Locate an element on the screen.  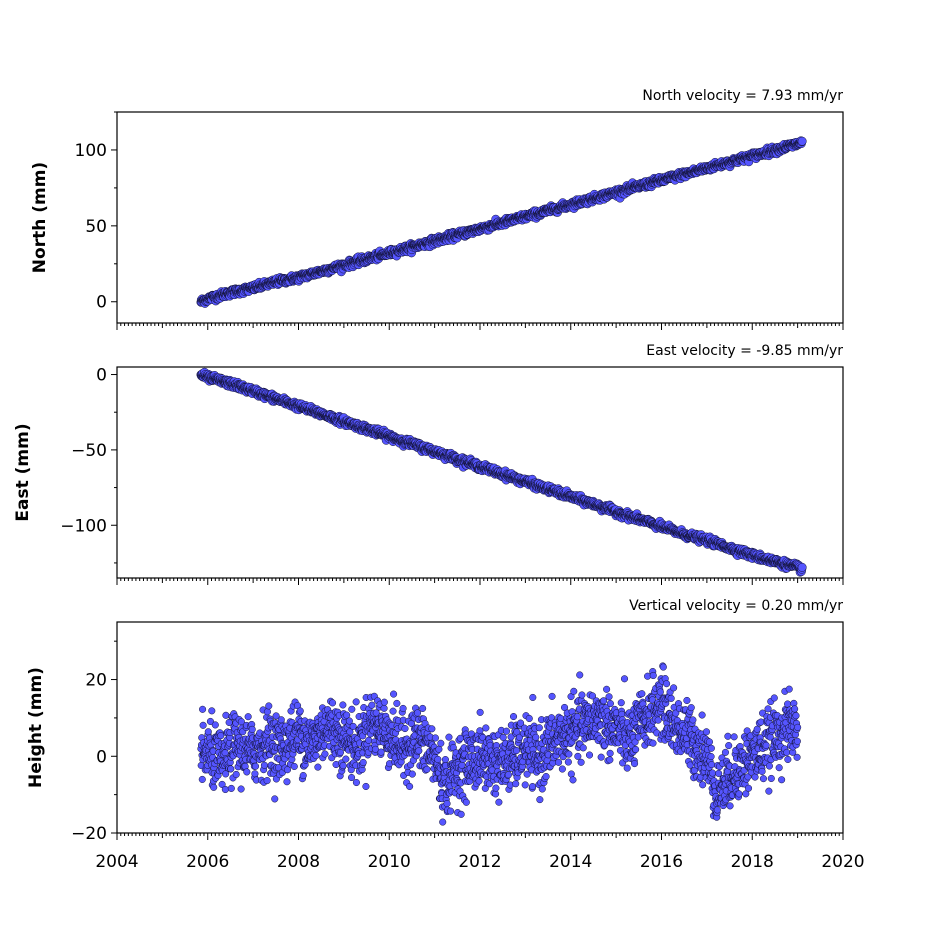
east-data-point is located at coordinates (802, 567).